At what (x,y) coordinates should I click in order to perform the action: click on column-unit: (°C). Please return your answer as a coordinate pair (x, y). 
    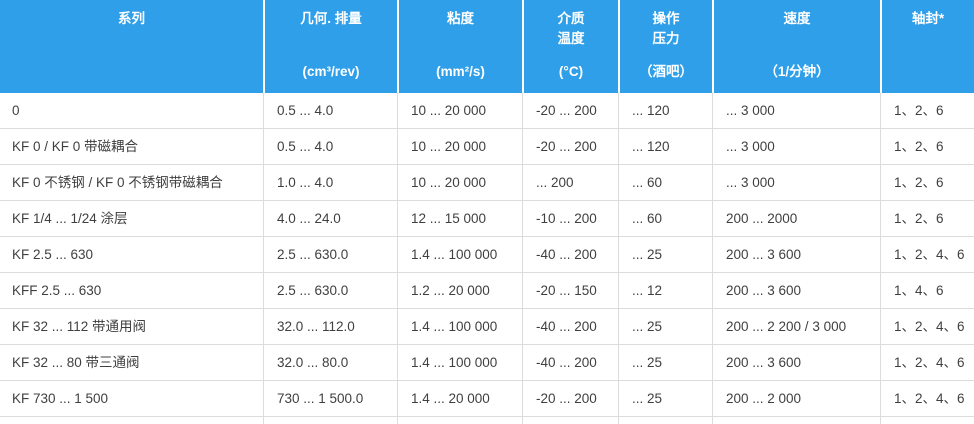
    Looking at the image, I should click on (571, 71).